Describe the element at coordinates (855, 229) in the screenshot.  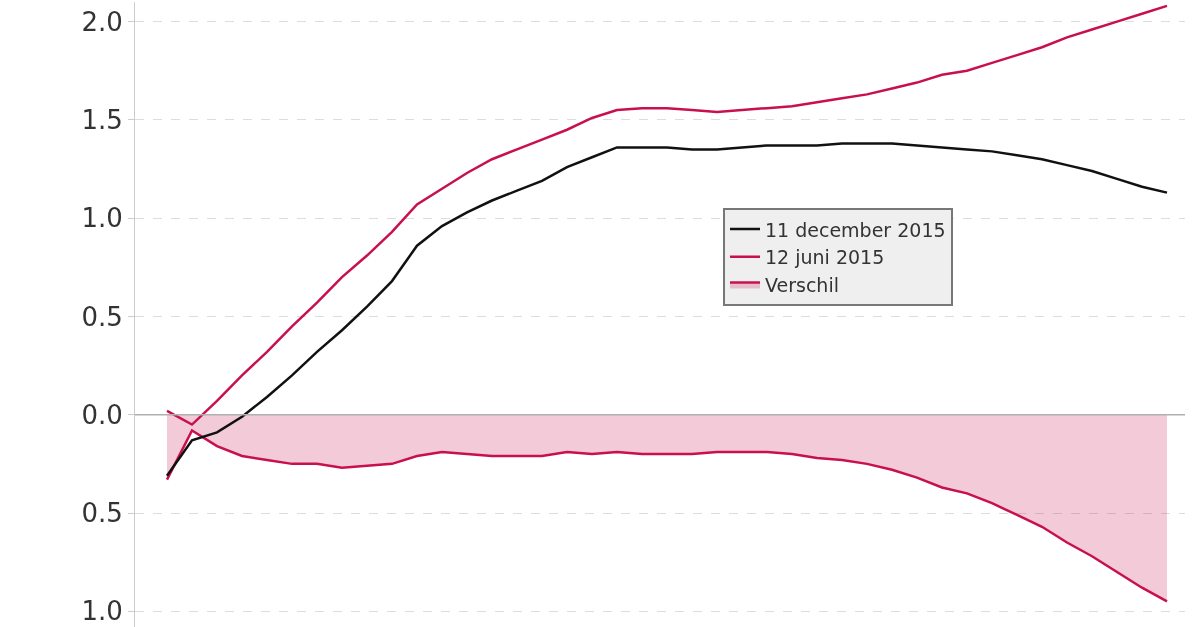
I see `legend-label: 11 december 2015` at that location.